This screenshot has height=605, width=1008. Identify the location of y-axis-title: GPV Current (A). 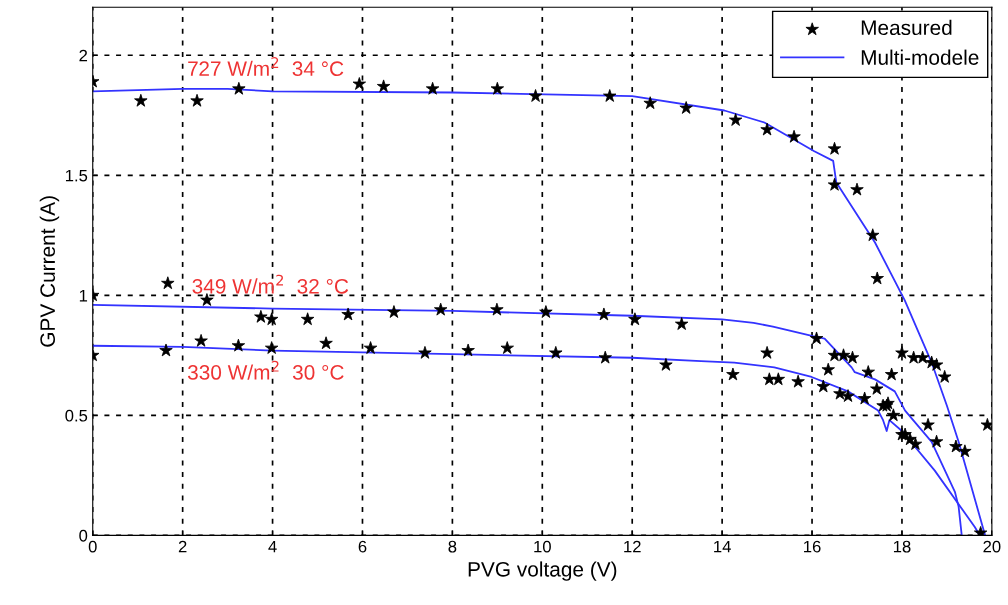
(49, 271).